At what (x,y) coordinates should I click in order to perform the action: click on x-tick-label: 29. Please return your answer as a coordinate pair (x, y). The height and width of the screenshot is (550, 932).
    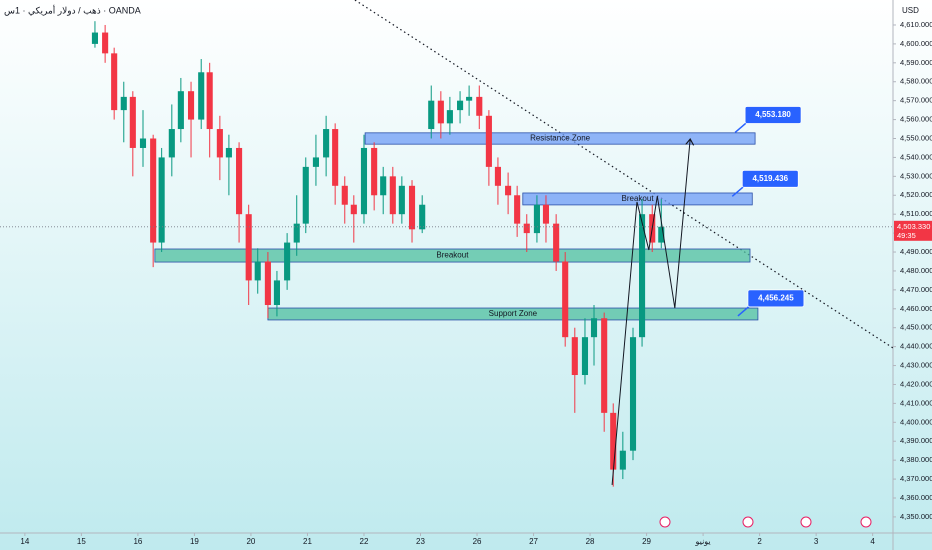
    Looking at the image, I should click on (646, 541).